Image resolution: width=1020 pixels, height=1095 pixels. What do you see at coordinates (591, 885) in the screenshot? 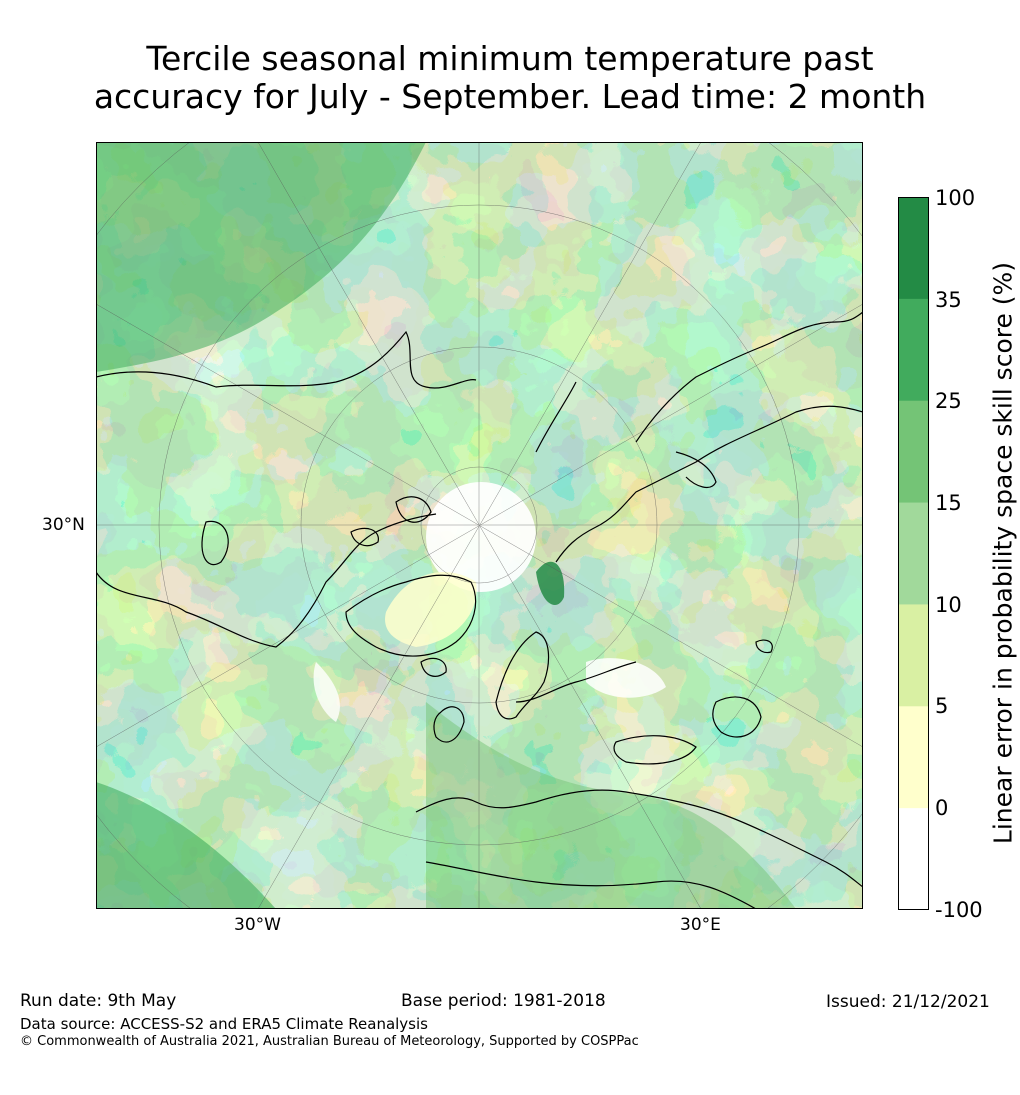
I see `north-africa-coast` at bounding box center [591, 885].